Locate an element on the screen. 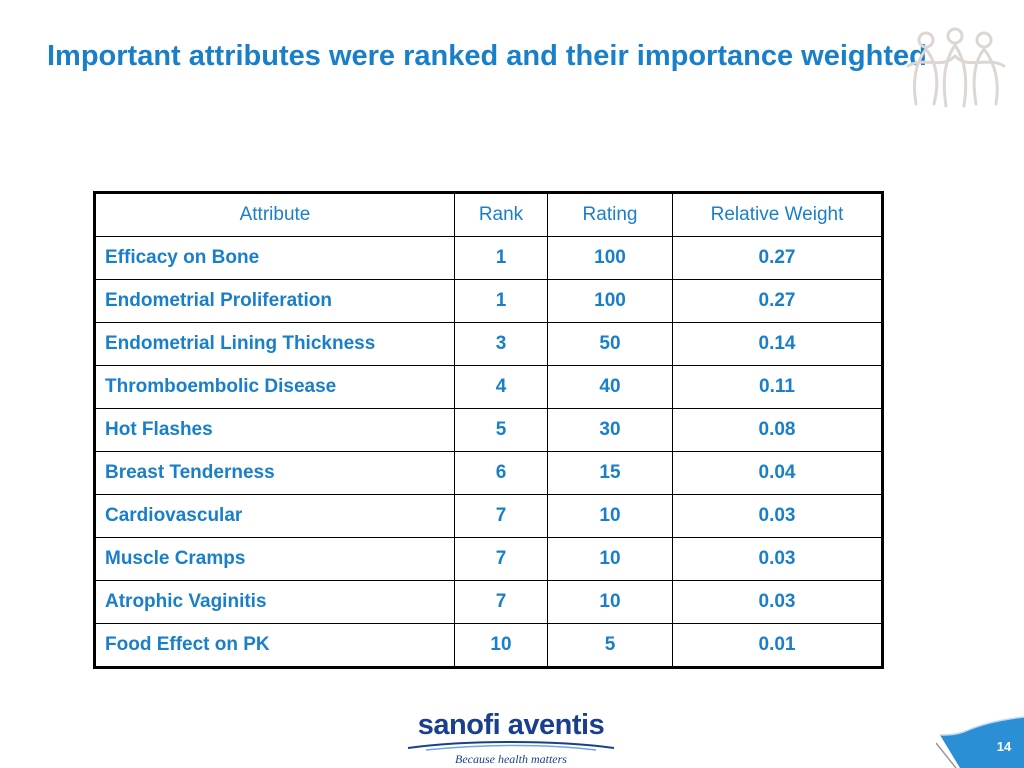  brand-tagline: Because health matters is located at coordinates (511, 759).